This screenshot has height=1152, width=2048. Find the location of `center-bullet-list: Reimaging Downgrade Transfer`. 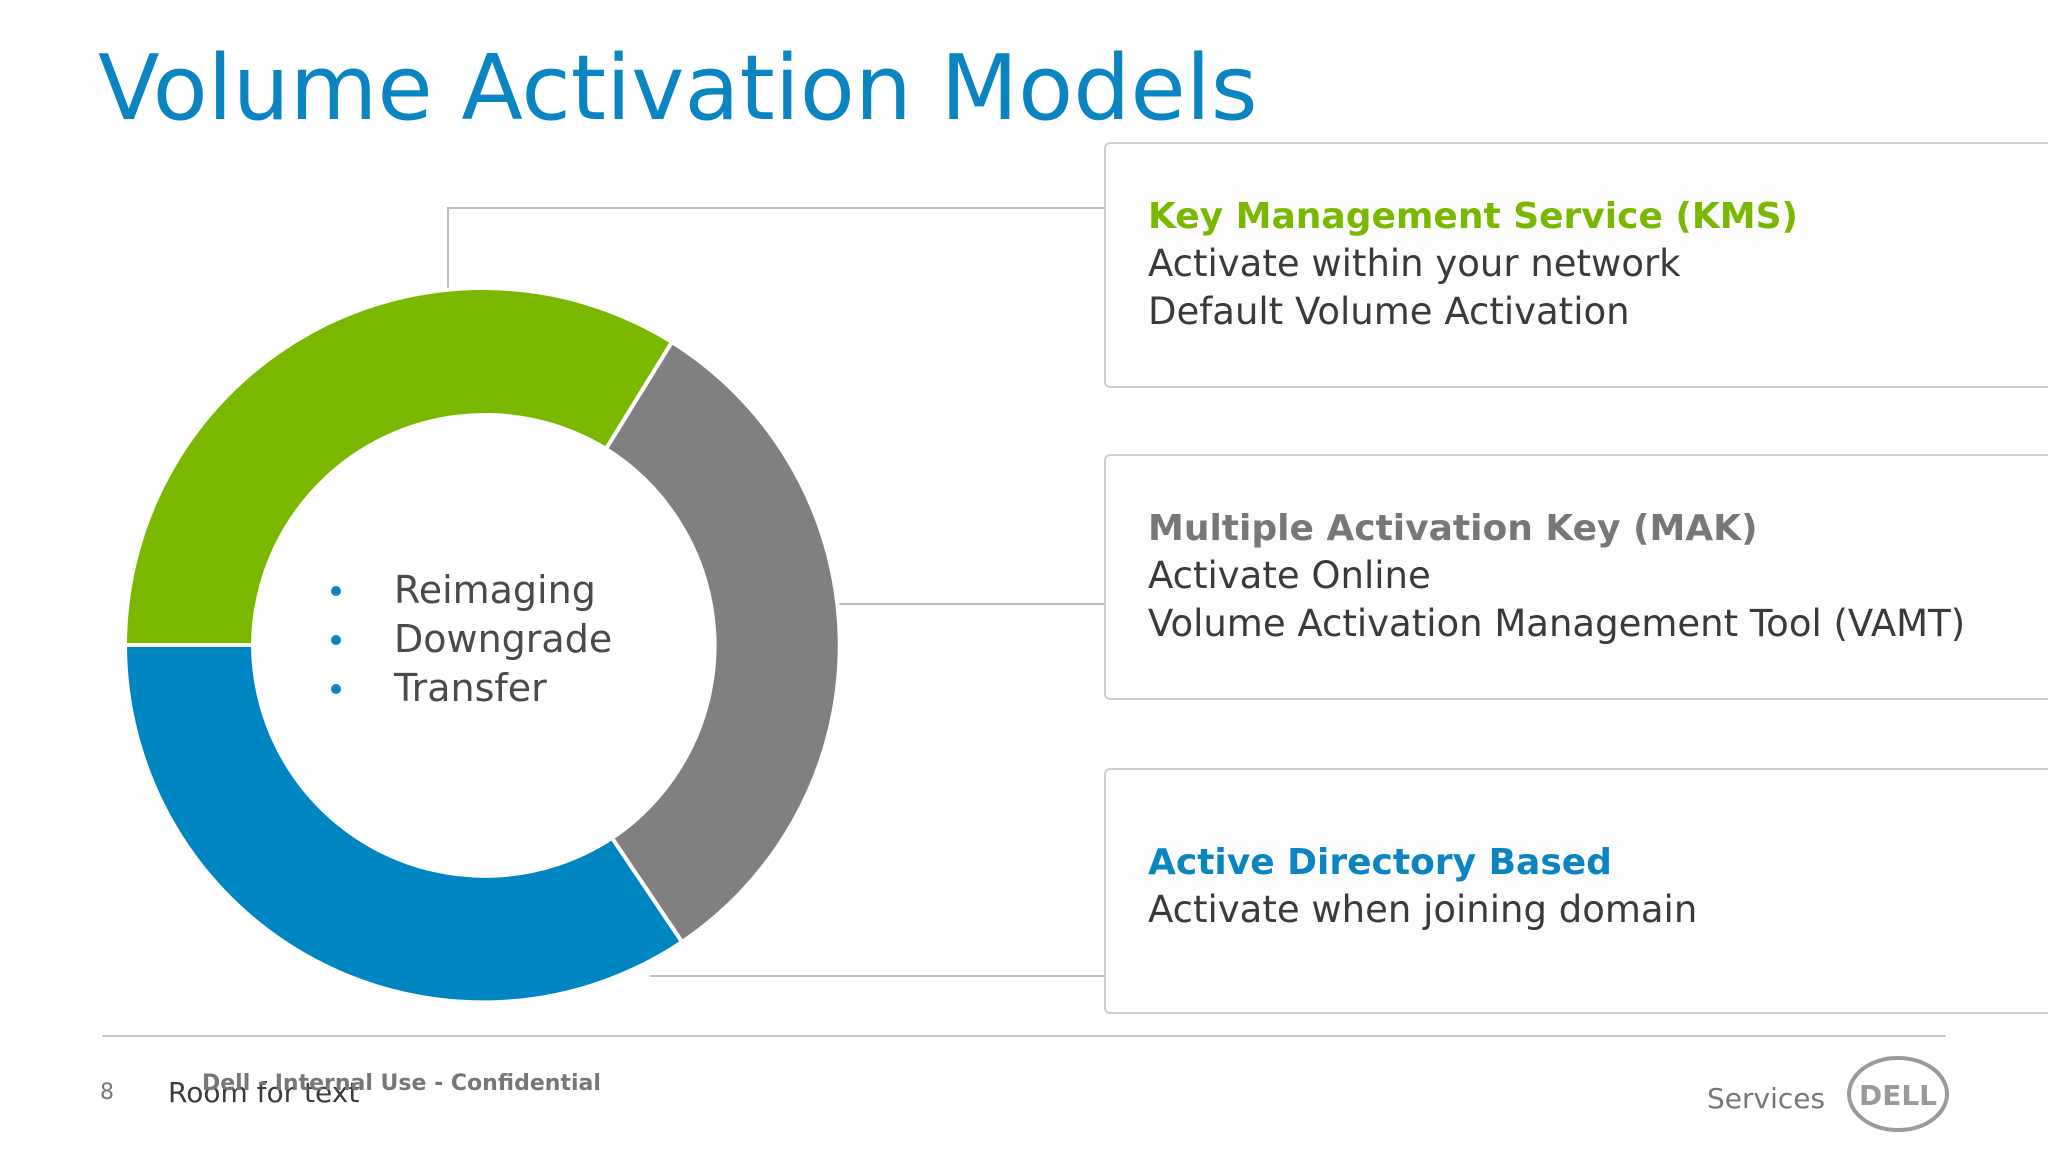

center-bullet-list: Reimaging Downgrade Transfer is located at coordinates (470, 639).